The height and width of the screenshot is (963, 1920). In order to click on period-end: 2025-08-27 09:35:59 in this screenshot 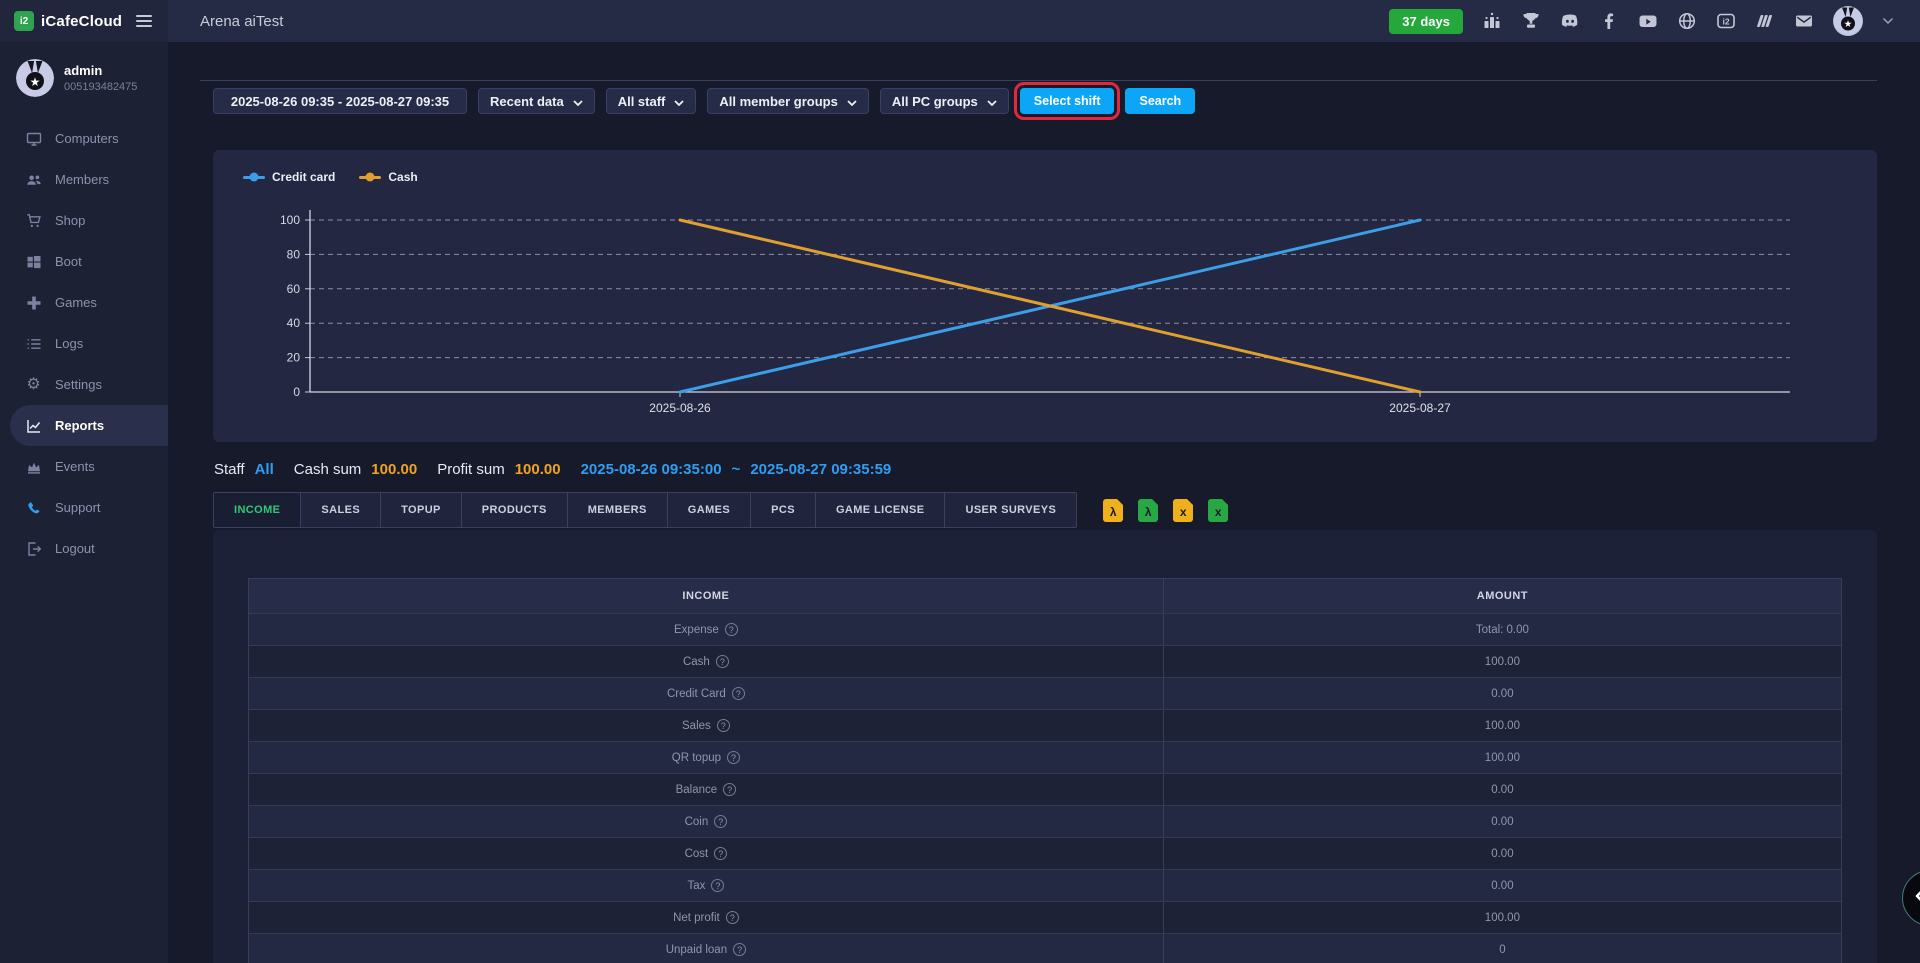, I will do `click(821, 469)`.